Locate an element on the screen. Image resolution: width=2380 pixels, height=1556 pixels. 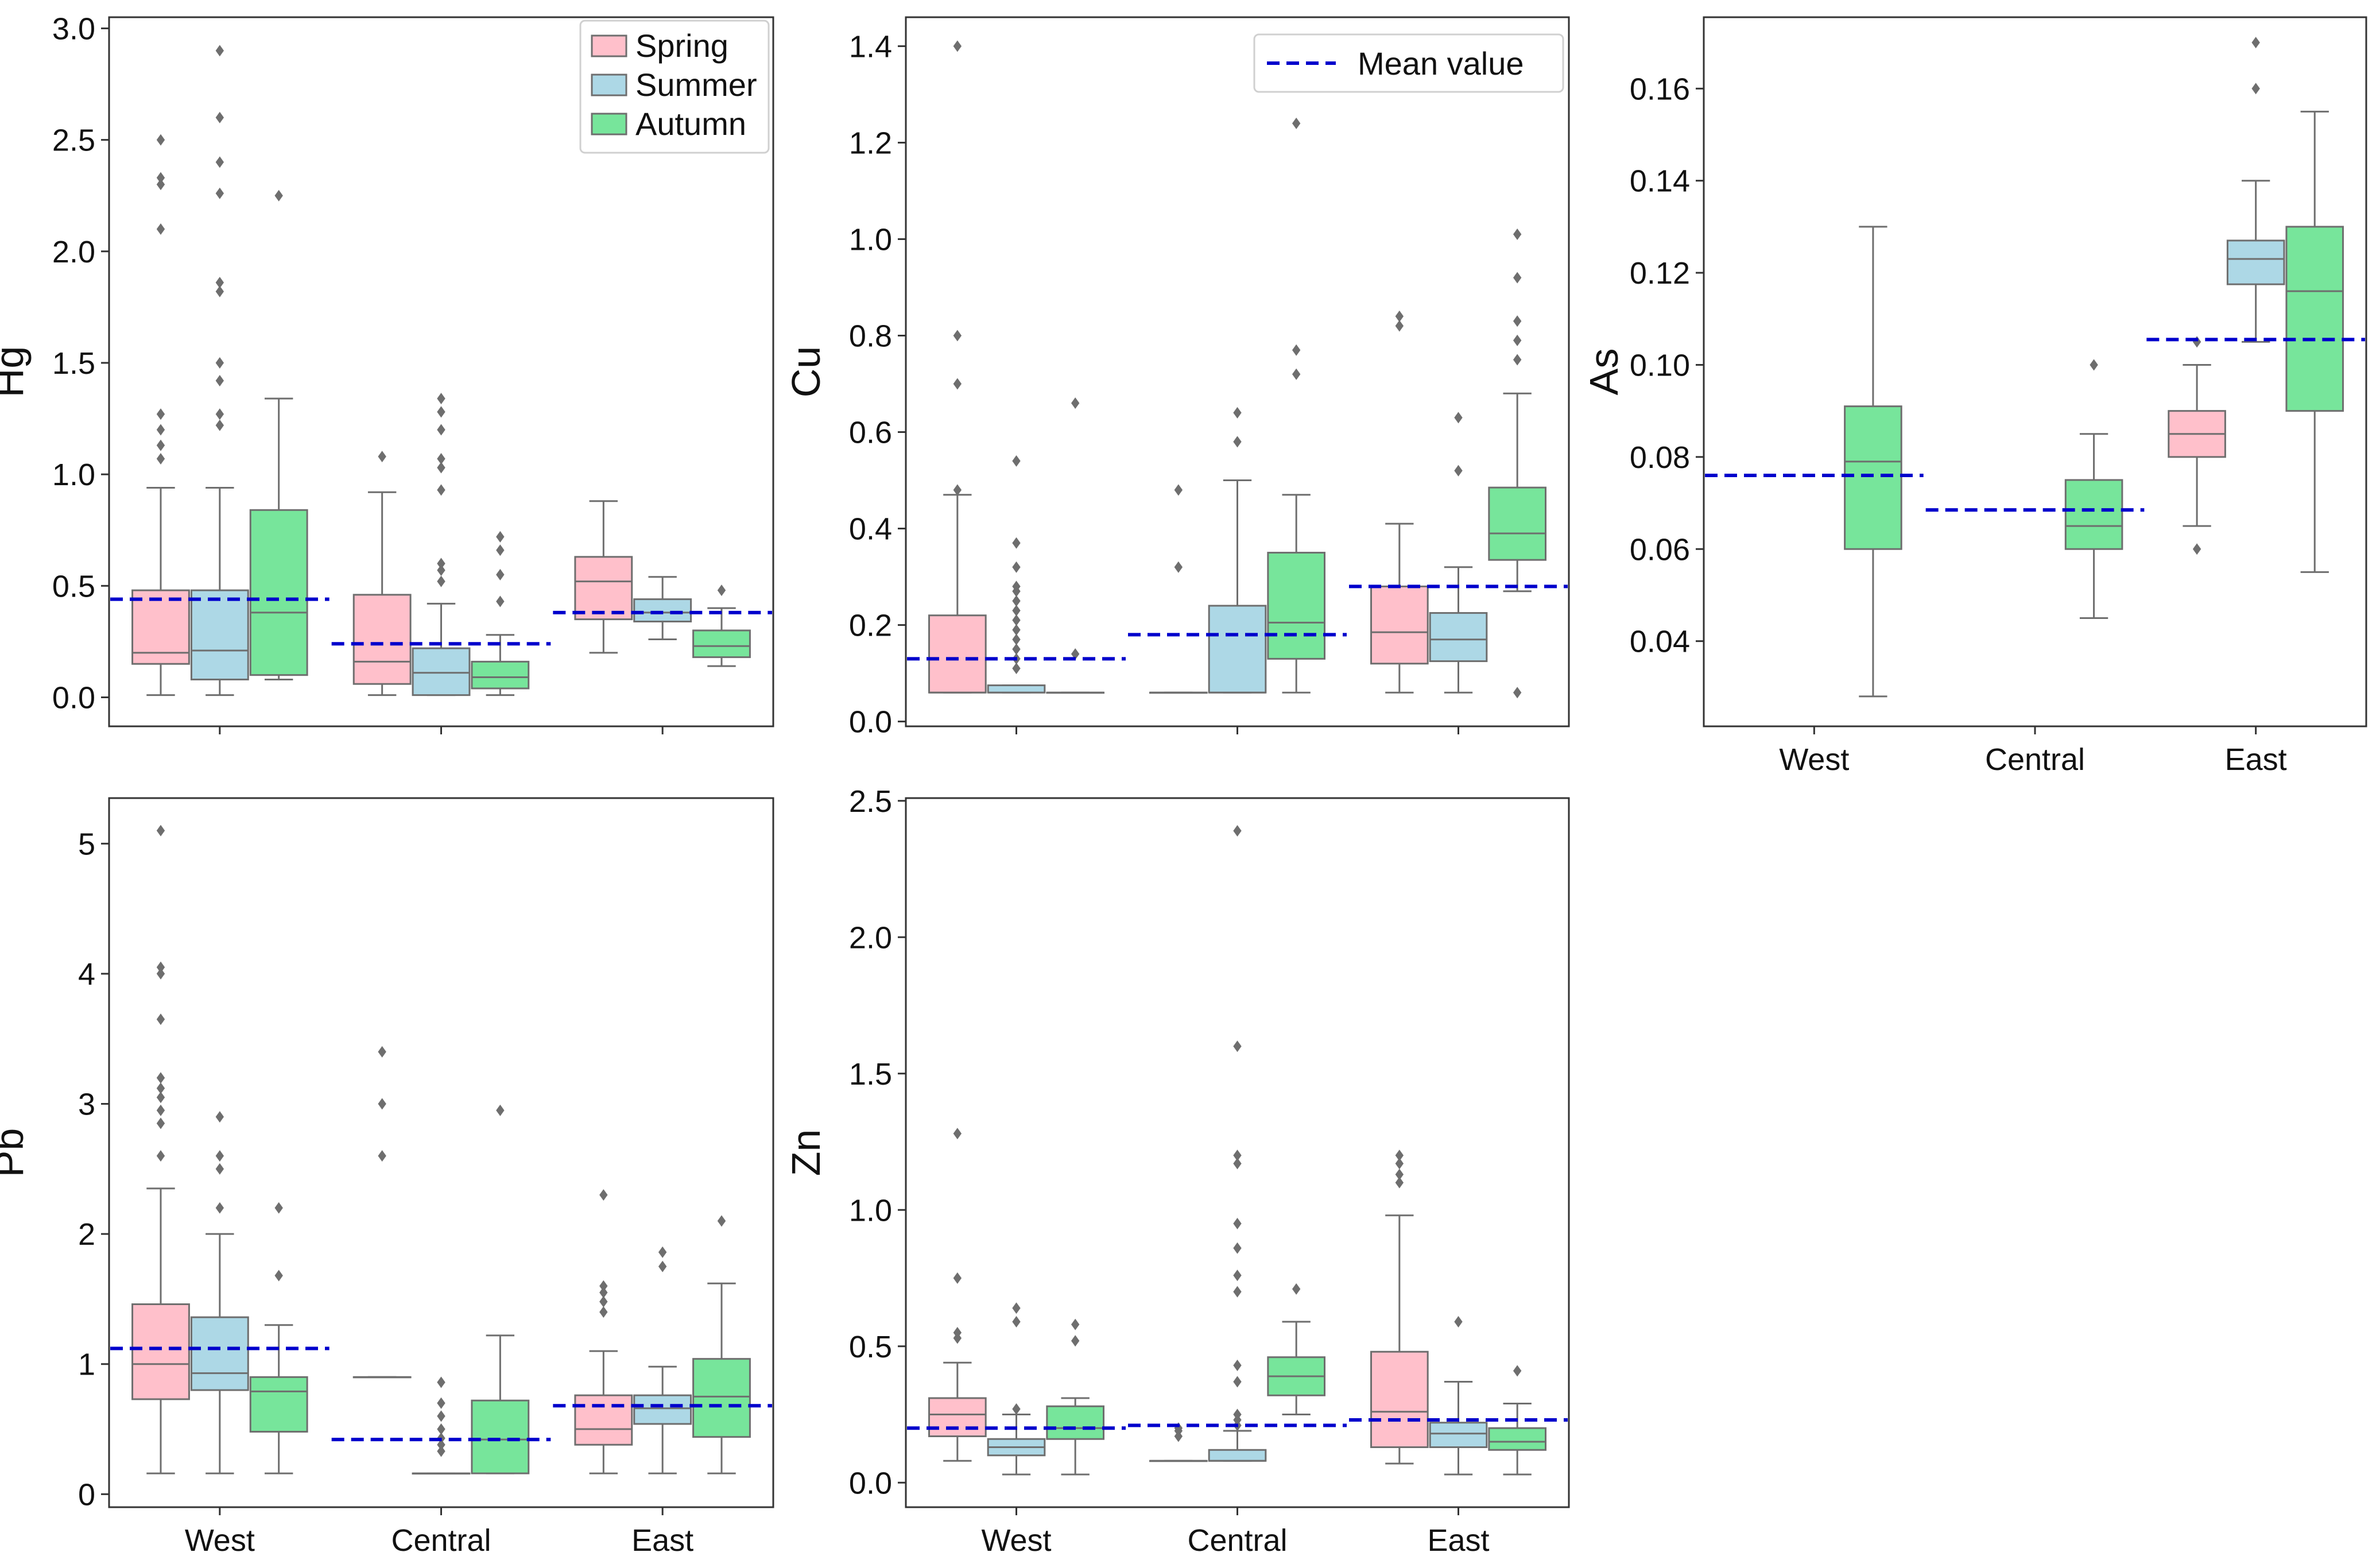
y-tick-label: 0.08 is located at coordinates (1660, 457).